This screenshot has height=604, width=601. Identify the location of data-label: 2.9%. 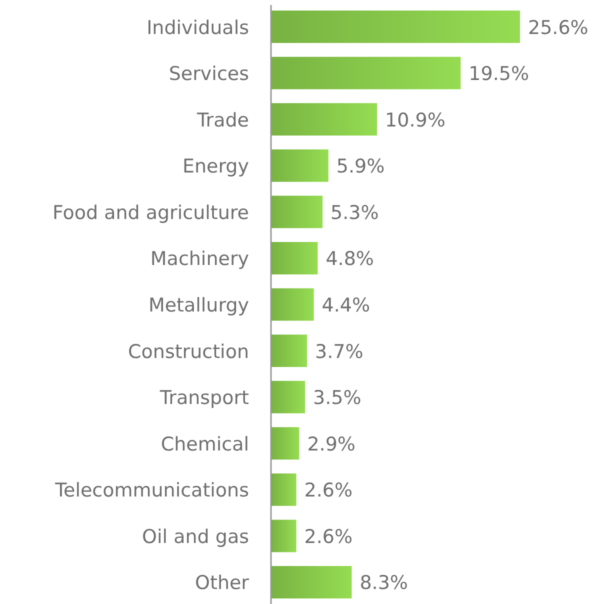
(331, 444).